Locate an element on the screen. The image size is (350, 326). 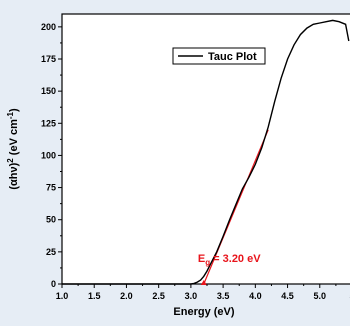
y-tick-label: 200 is located at coordinates (48, 27).